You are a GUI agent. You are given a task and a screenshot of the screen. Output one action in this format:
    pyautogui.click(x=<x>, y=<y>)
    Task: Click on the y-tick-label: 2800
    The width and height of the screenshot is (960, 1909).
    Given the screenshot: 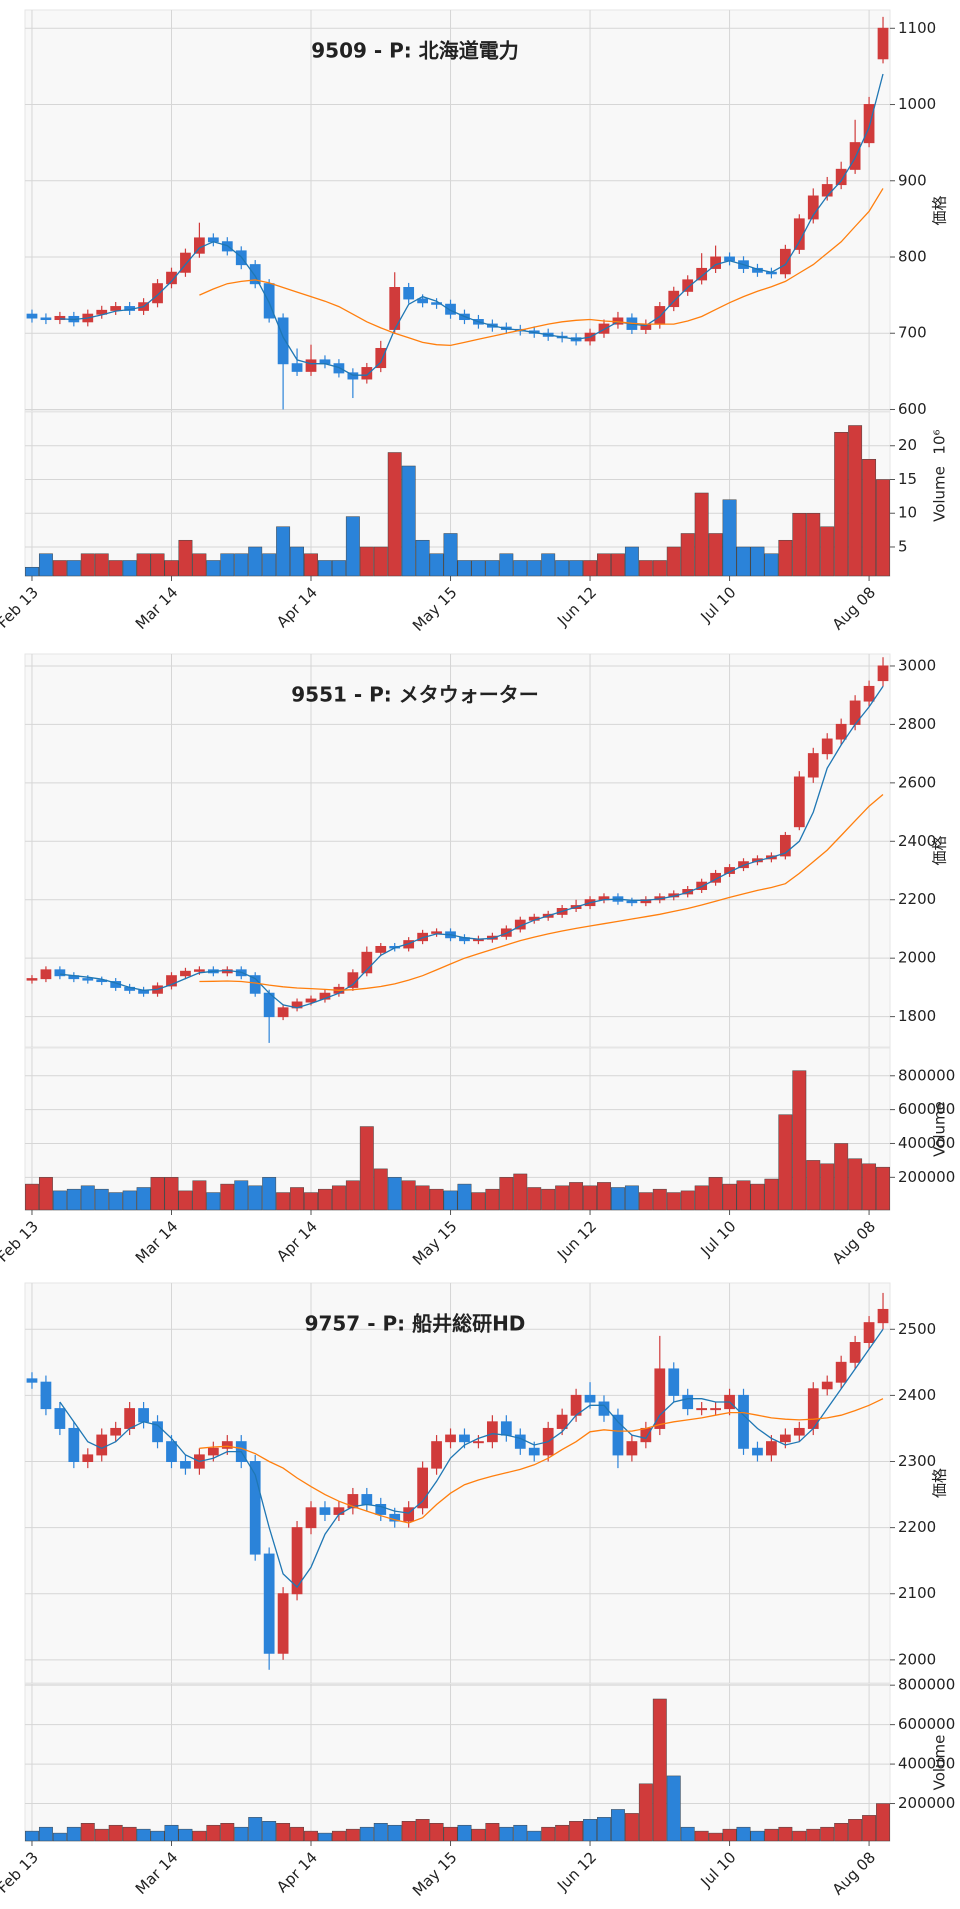 What is the action you would take?
    pyautogui.click(x=917, y=724)
    